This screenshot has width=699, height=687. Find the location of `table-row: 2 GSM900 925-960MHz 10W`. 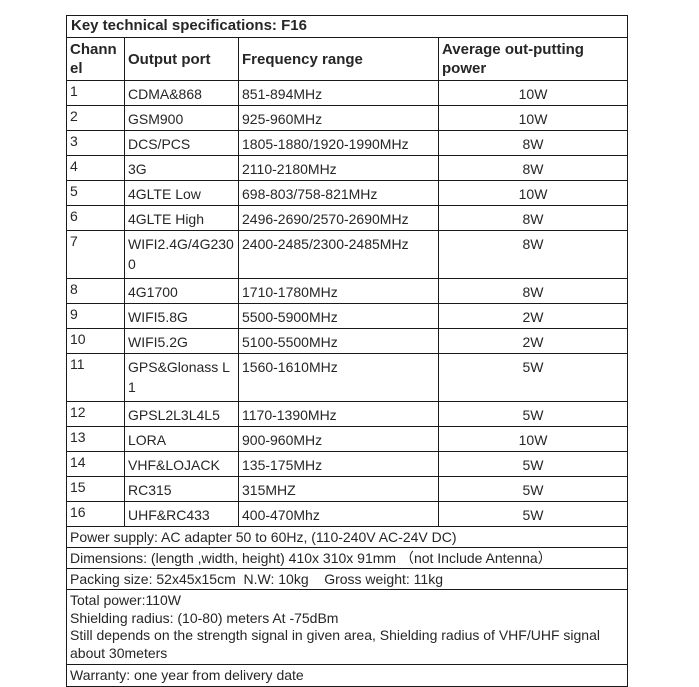

table-row: 2 GSM900 925-960MHz 10W is located at coordinates (347, 118).